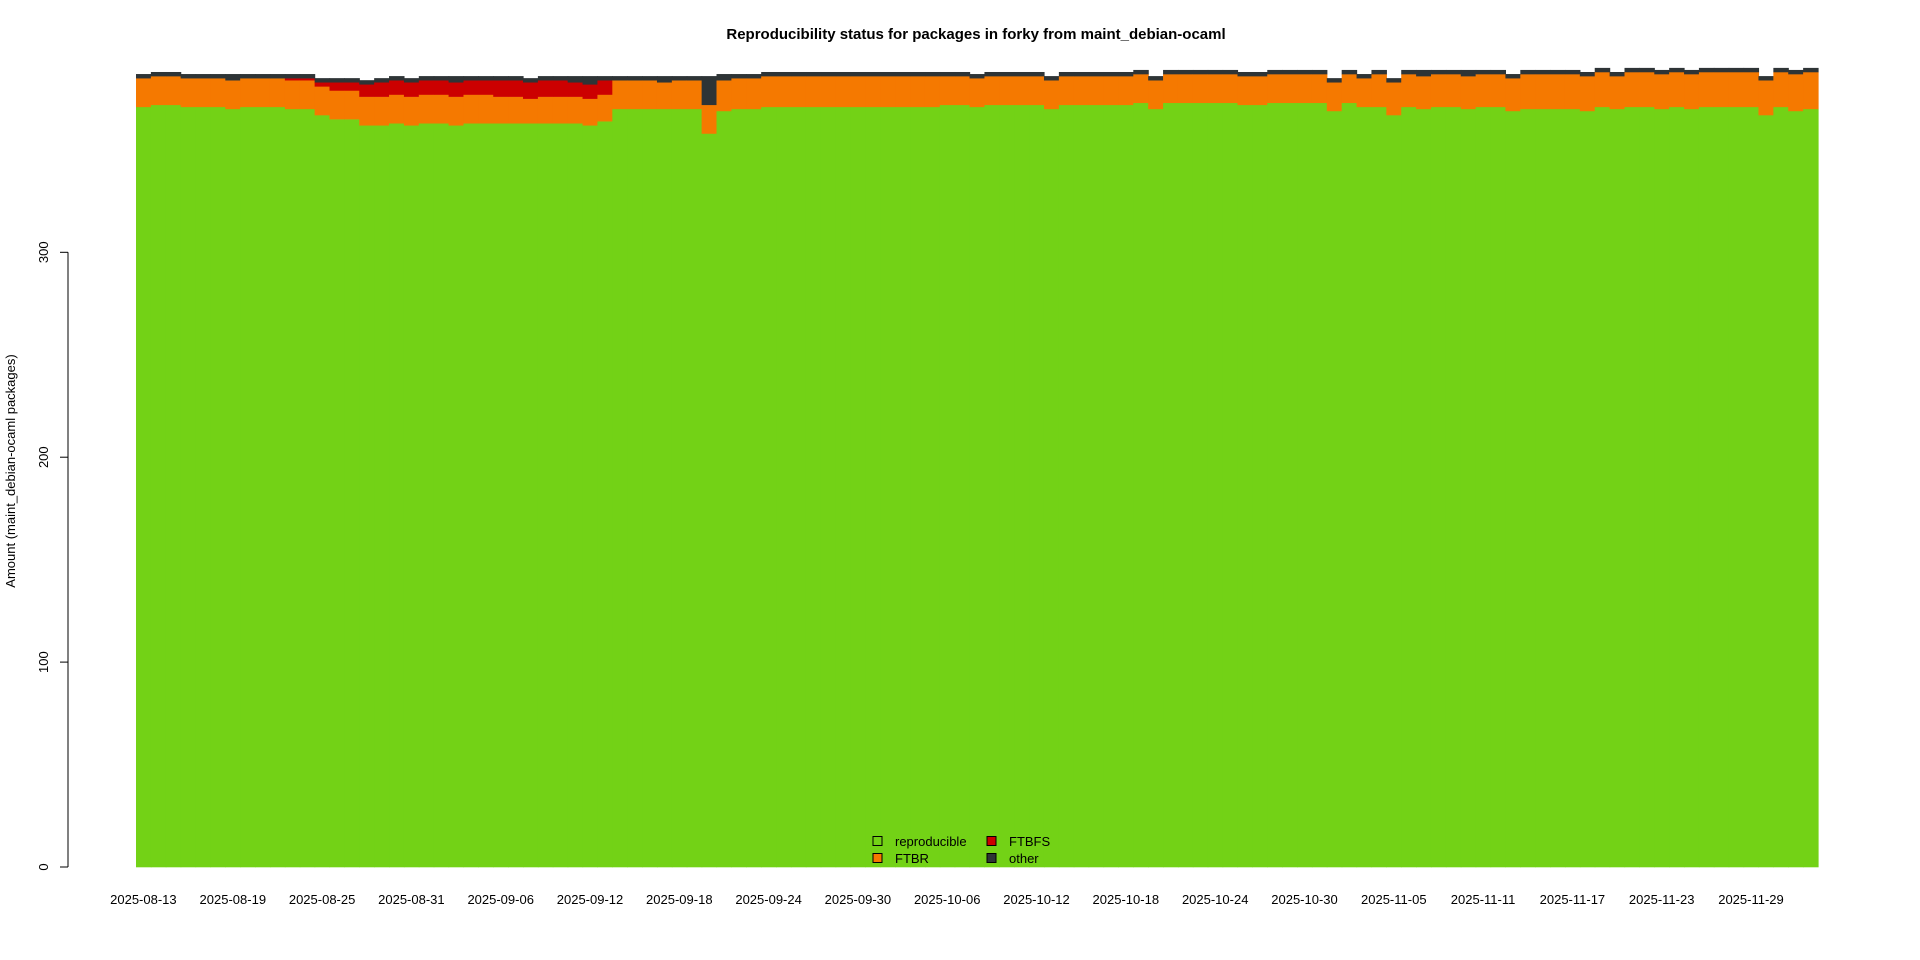  What do you see at coordinates (43, 457) in the screenshot?
I see `y-tick-label: 200` at bounding box center [43, 457].